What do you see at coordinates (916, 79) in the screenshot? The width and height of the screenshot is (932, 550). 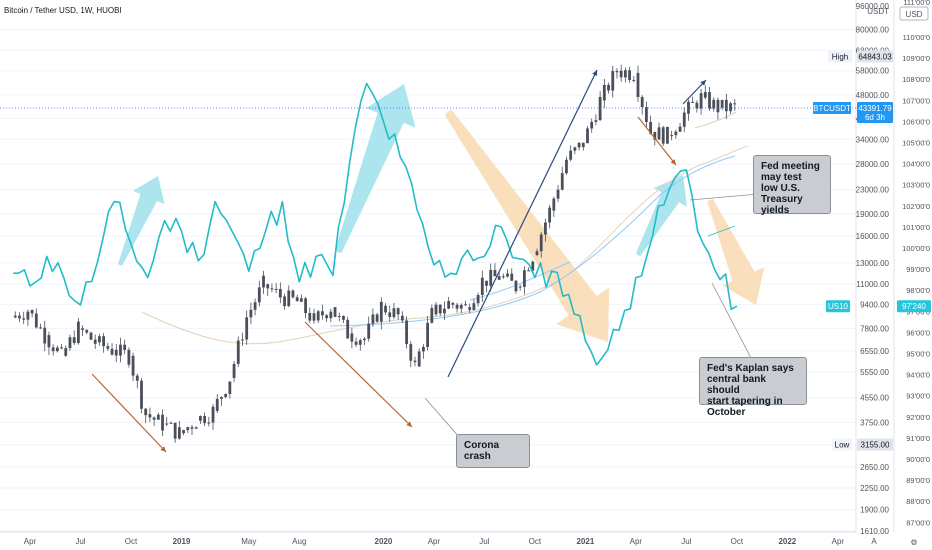 I see `us10-tick-label: 108'00'0` at bounding box center [916, 79].